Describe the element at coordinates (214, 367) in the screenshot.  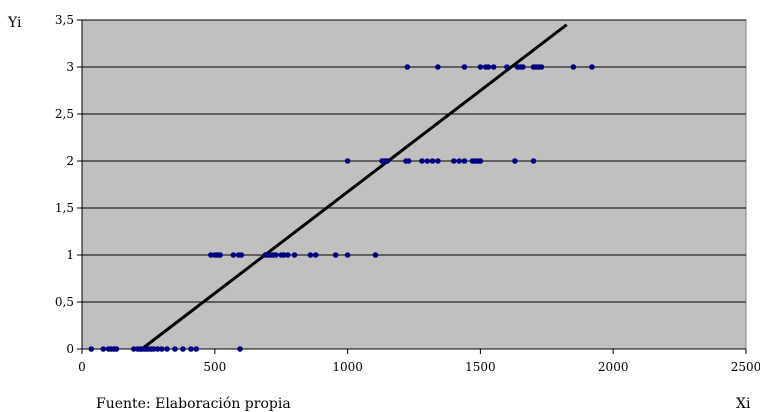
I see `x-tick-label: 500` at that location.